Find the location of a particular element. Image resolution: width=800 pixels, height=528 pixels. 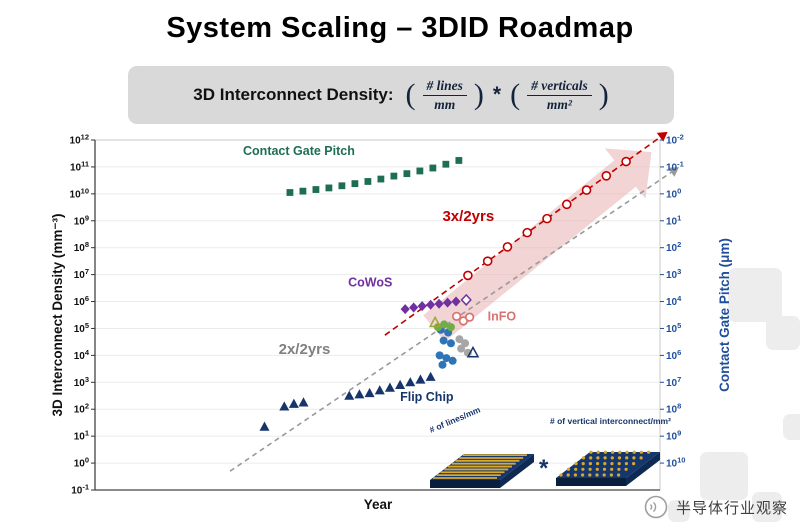

series-label: InFO is located at coordinates (502, 316).